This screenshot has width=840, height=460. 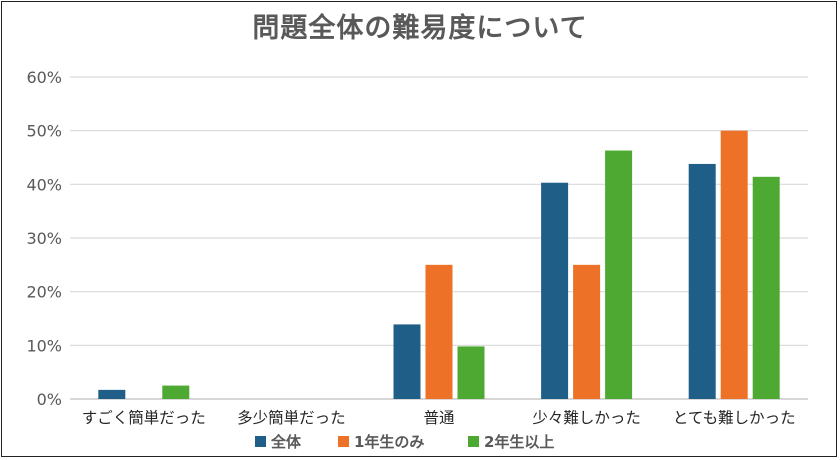 What do you see at coordinates (420, 28) in the screenshot?
I see `chart-title: 問題全体の難易度について` at bounding box center [420, 28].